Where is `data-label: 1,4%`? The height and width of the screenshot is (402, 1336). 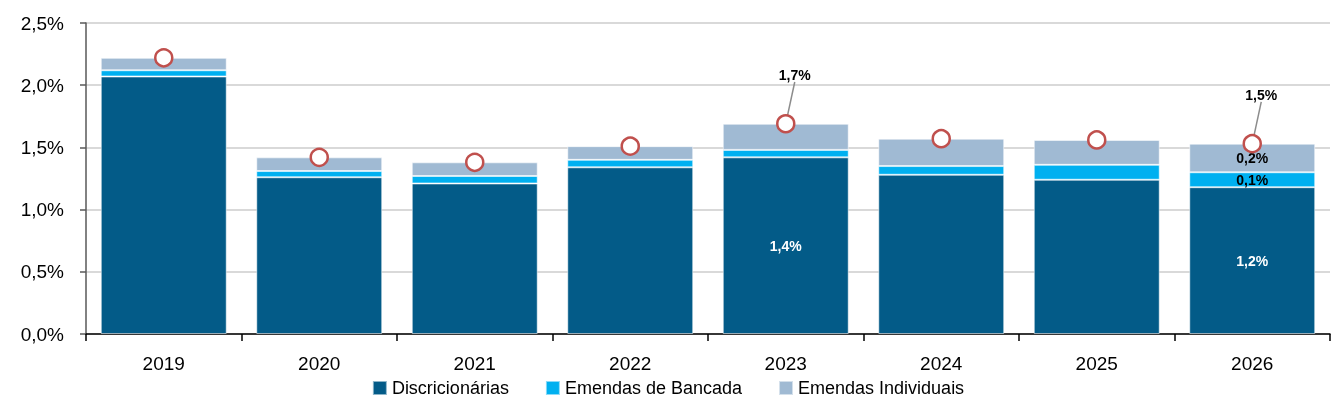
data-label: 1,4% is located at coordinates (786, 245).